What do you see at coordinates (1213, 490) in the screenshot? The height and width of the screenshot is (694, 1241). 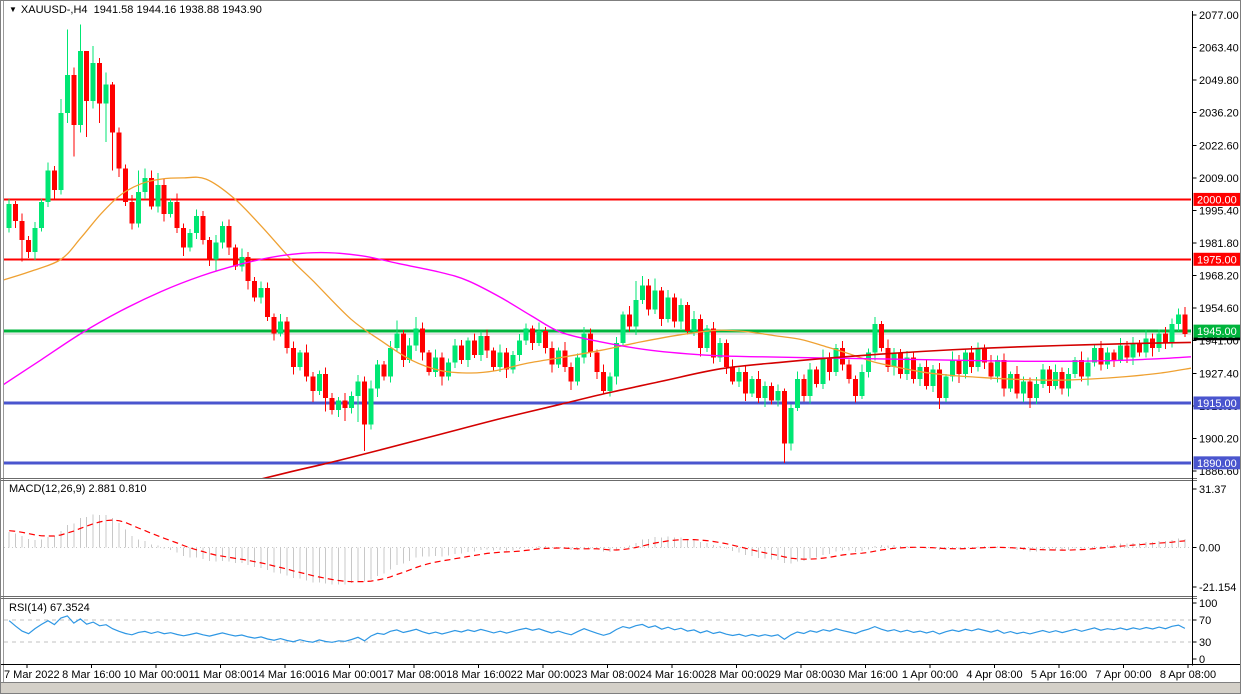 I see `macd-axis-tick: 31.37` at bounding box center [1213, 490].